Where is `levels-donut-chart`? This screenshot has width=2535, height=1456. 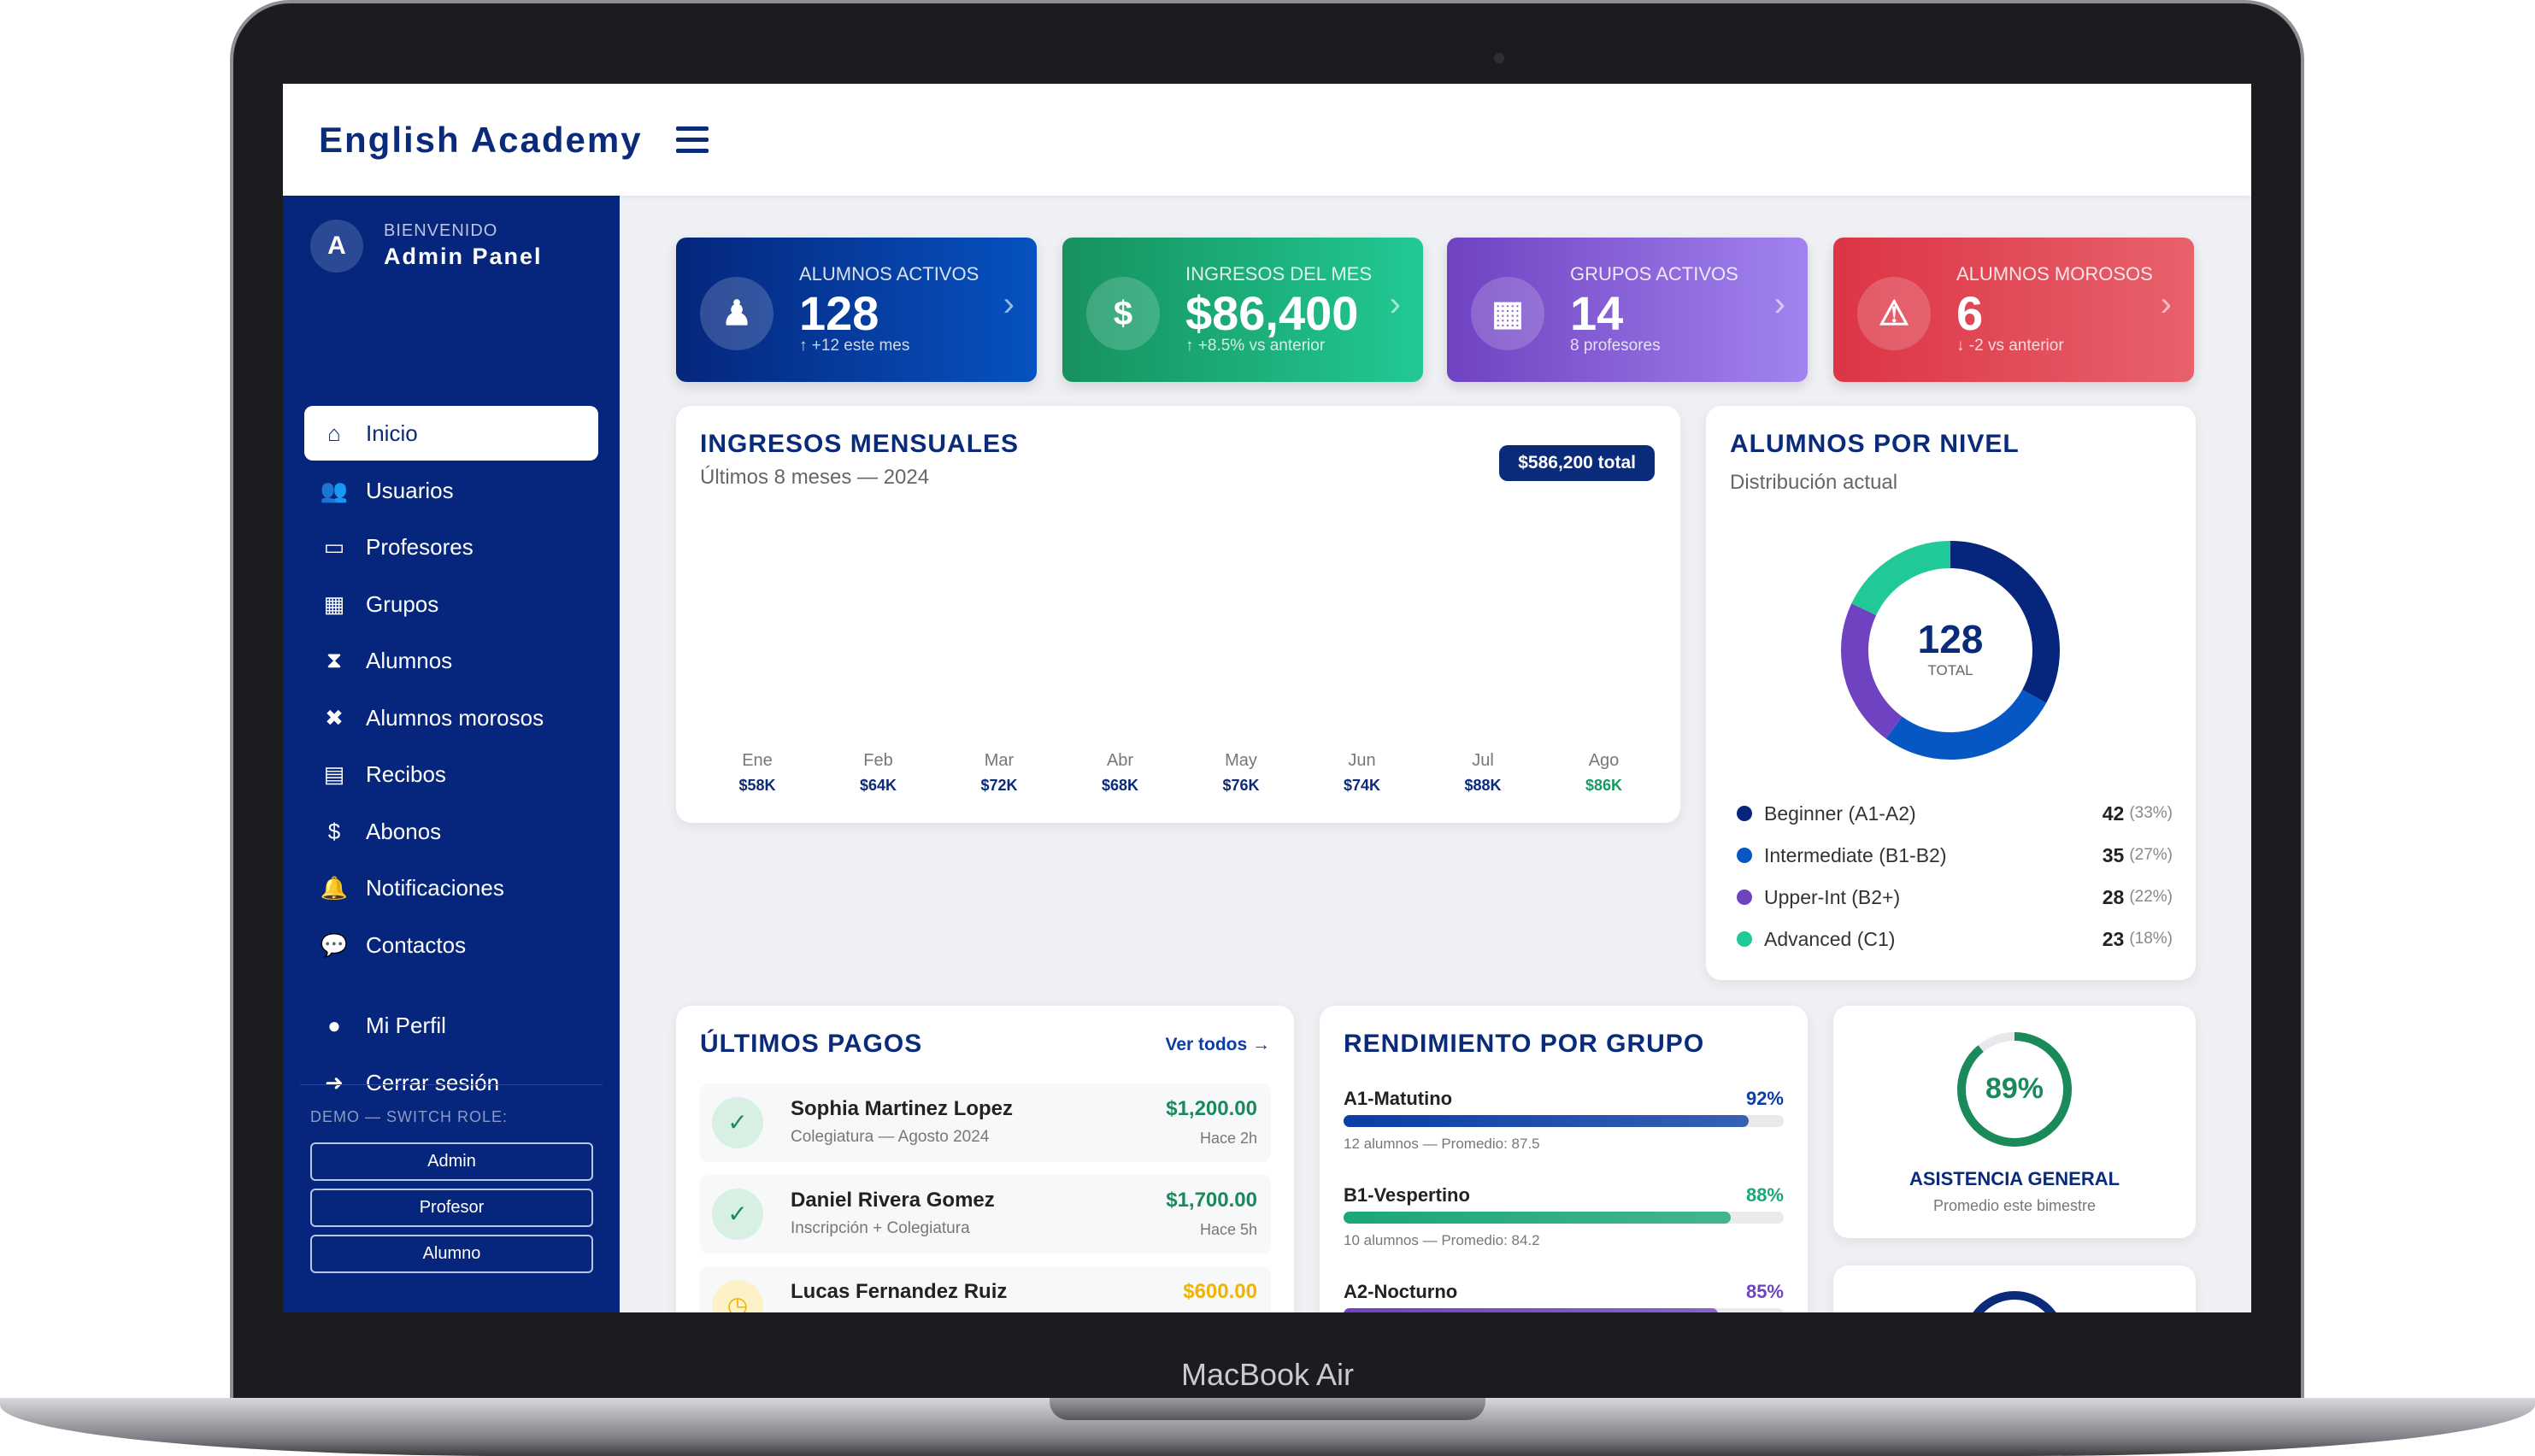
levels-donut-chart is located at coordinates (1950, 651).